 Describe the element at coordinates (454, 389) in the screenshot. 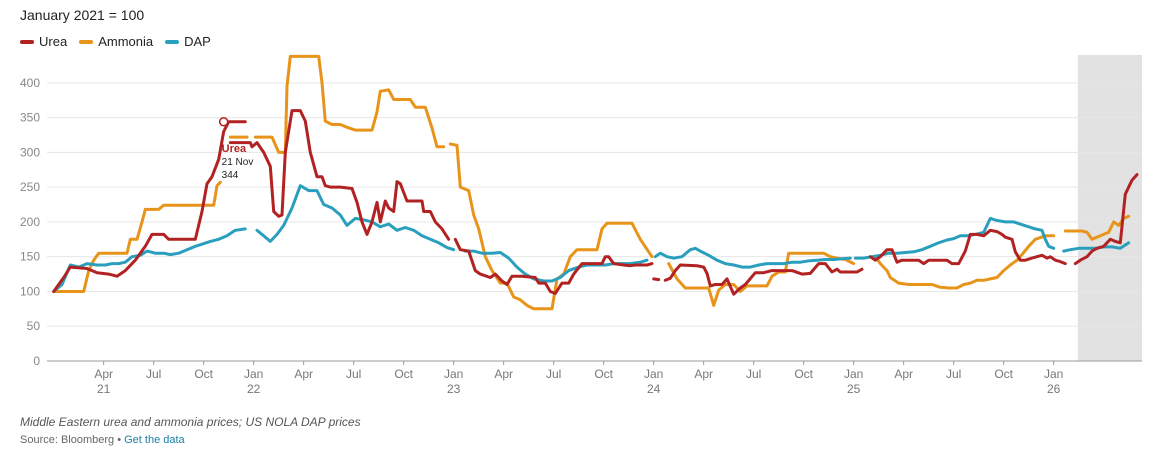

I see `x-tick-year-label: 23` at that location.